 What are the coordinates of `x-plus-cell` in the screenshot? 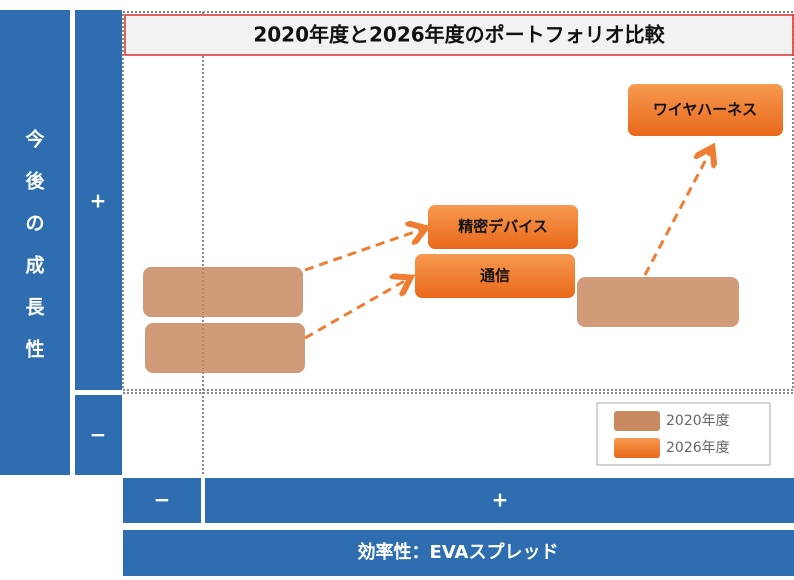 It's located at (499, 500).